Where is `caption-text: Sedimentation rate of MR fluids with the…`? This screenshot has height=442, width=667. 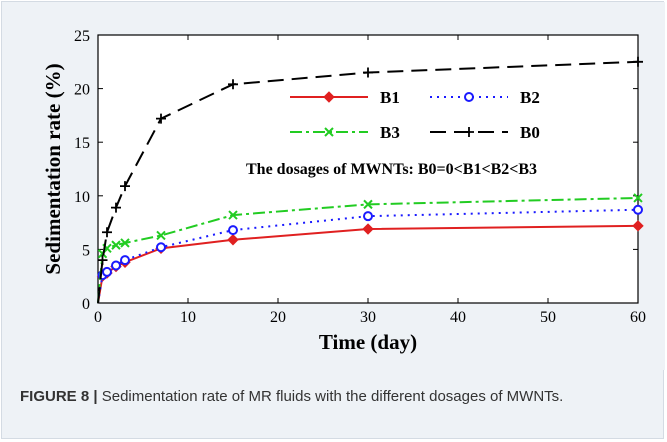 caption-text: Sedimentation rate of MR fluids with the… is located at coordinates (332, 396).